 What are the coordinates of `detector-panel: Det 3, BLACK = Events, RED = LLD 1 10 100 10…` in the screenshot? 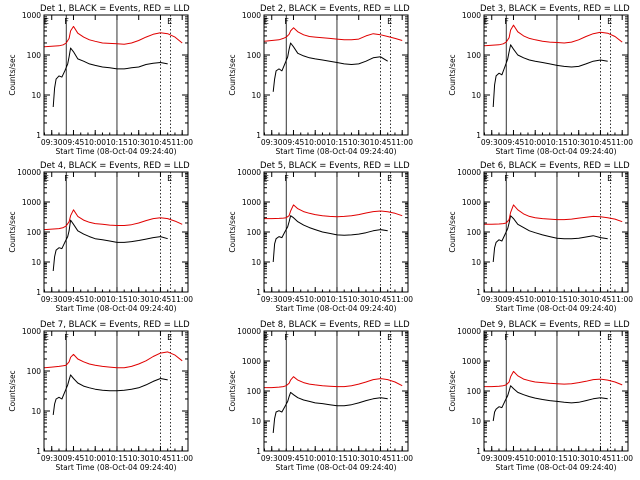 It's located at (540, 80).